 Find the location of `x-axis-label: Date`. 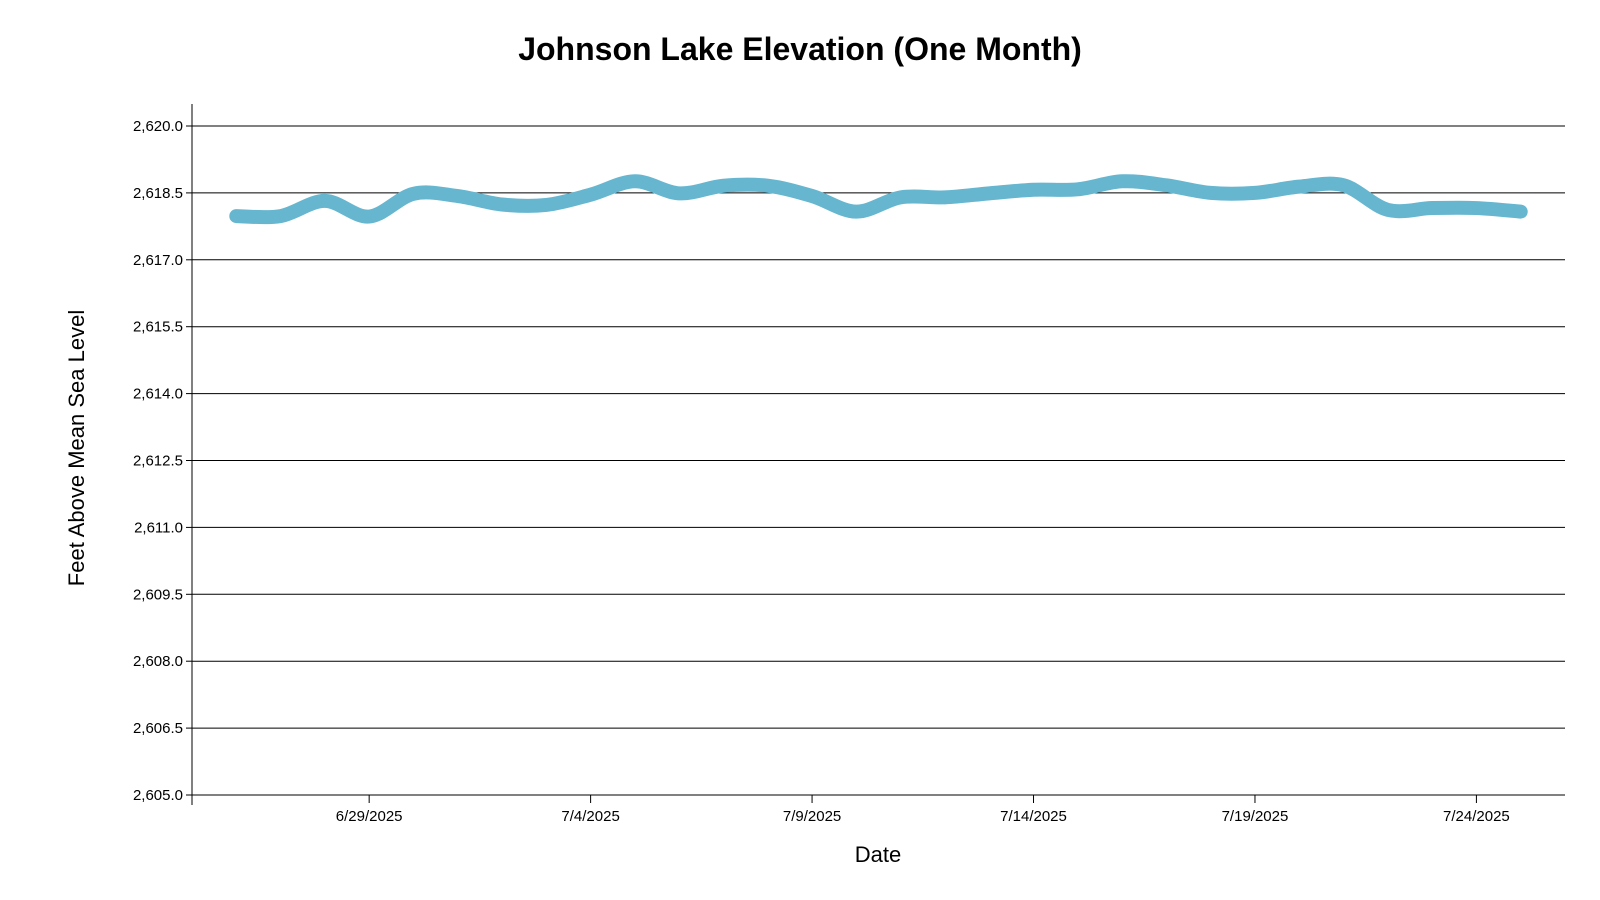

x-axis-label: Date is located at coordinates (878, 854).